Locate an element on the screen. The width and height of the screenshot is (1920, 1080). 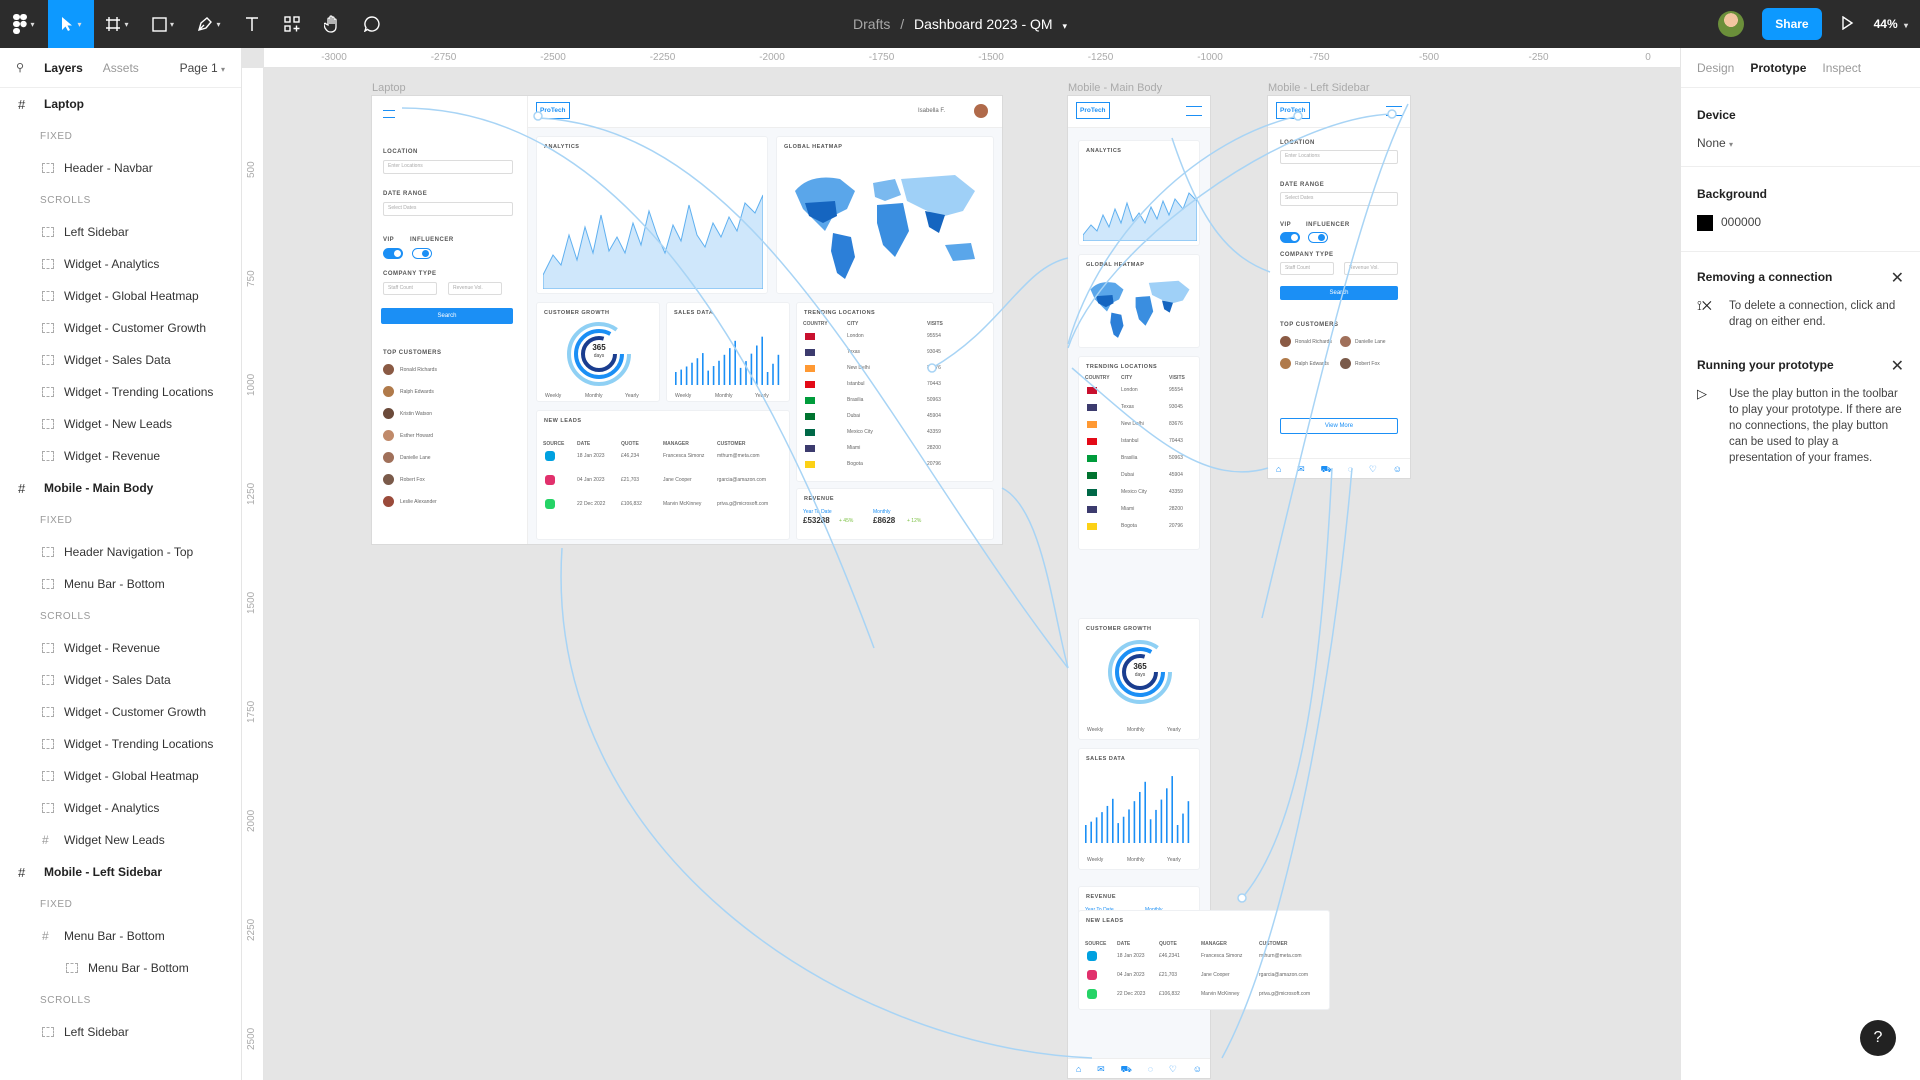
tab-inspect: Inspect is located at coordinates (1842, 67).